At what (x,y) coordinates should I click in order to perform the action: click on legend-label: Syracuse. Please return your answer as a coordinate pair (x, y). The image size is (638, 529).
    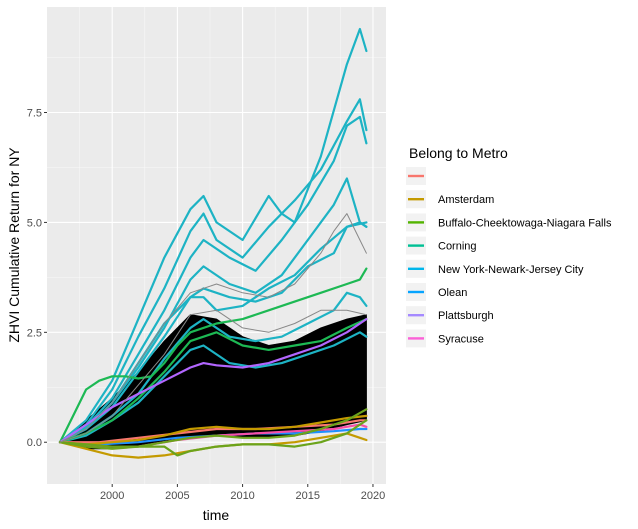
    Looking at the image, I should click on (461, 339).